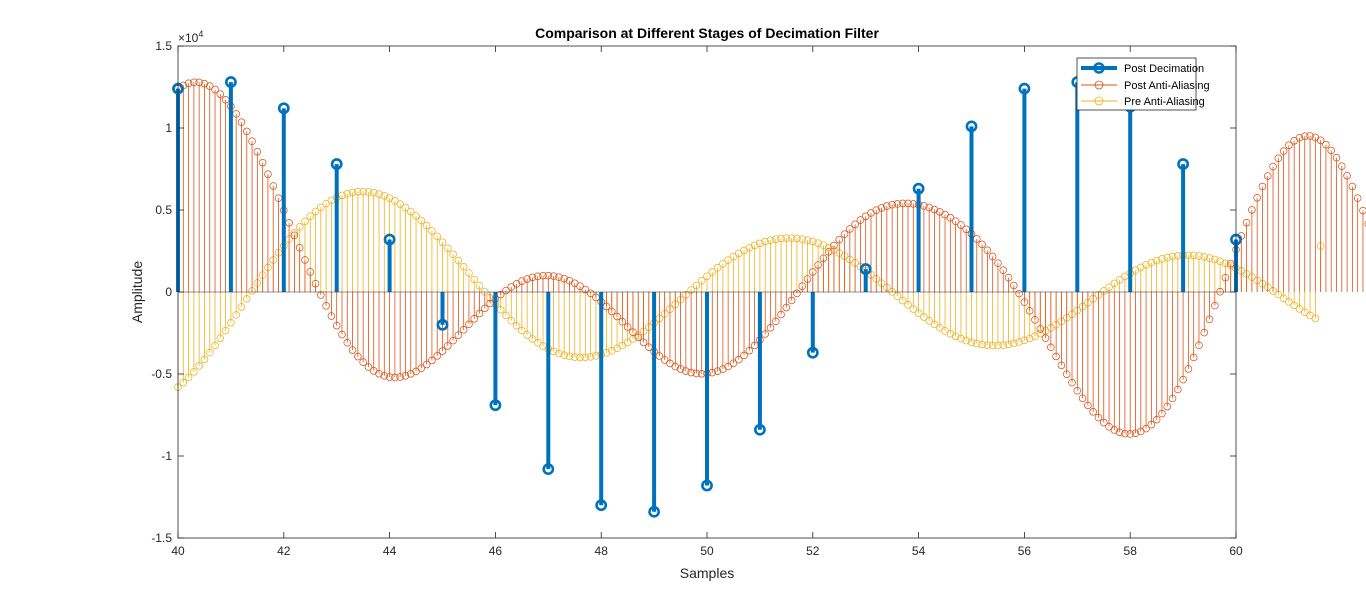 This screenshot has width=1366, height=604. Describe the element at coordinates (200, 34) in the screenshot. I see `y-exponent-power: 4` at that location.